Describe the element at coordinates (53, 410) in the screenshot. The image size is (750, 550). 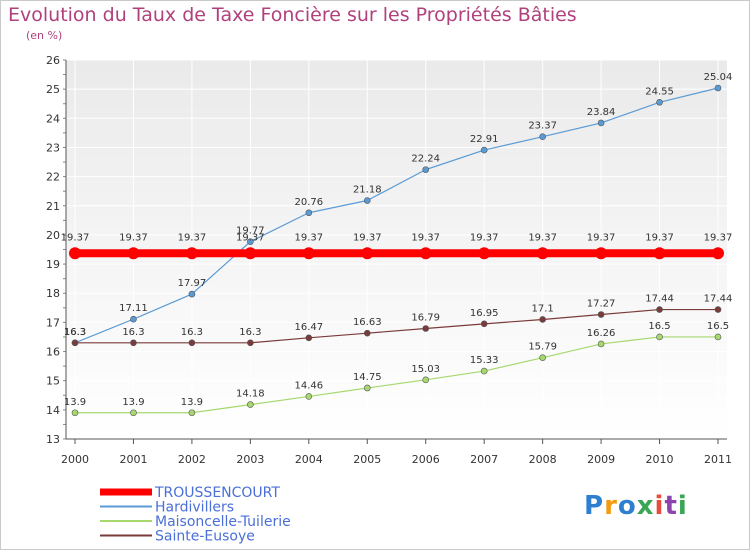
I see `y-tick-label: 14` at that location.